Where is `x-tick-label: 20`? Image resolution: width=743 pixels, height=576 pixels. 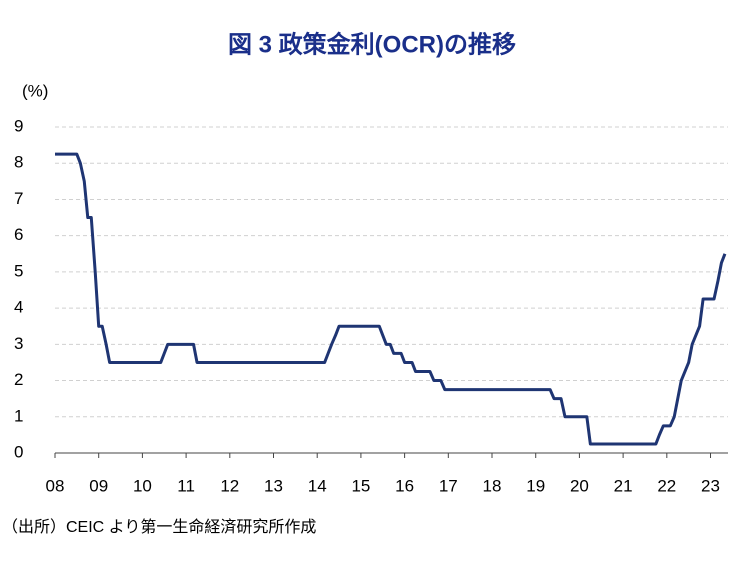
x-tick-label: 20 is located at coordinates (579, 485).